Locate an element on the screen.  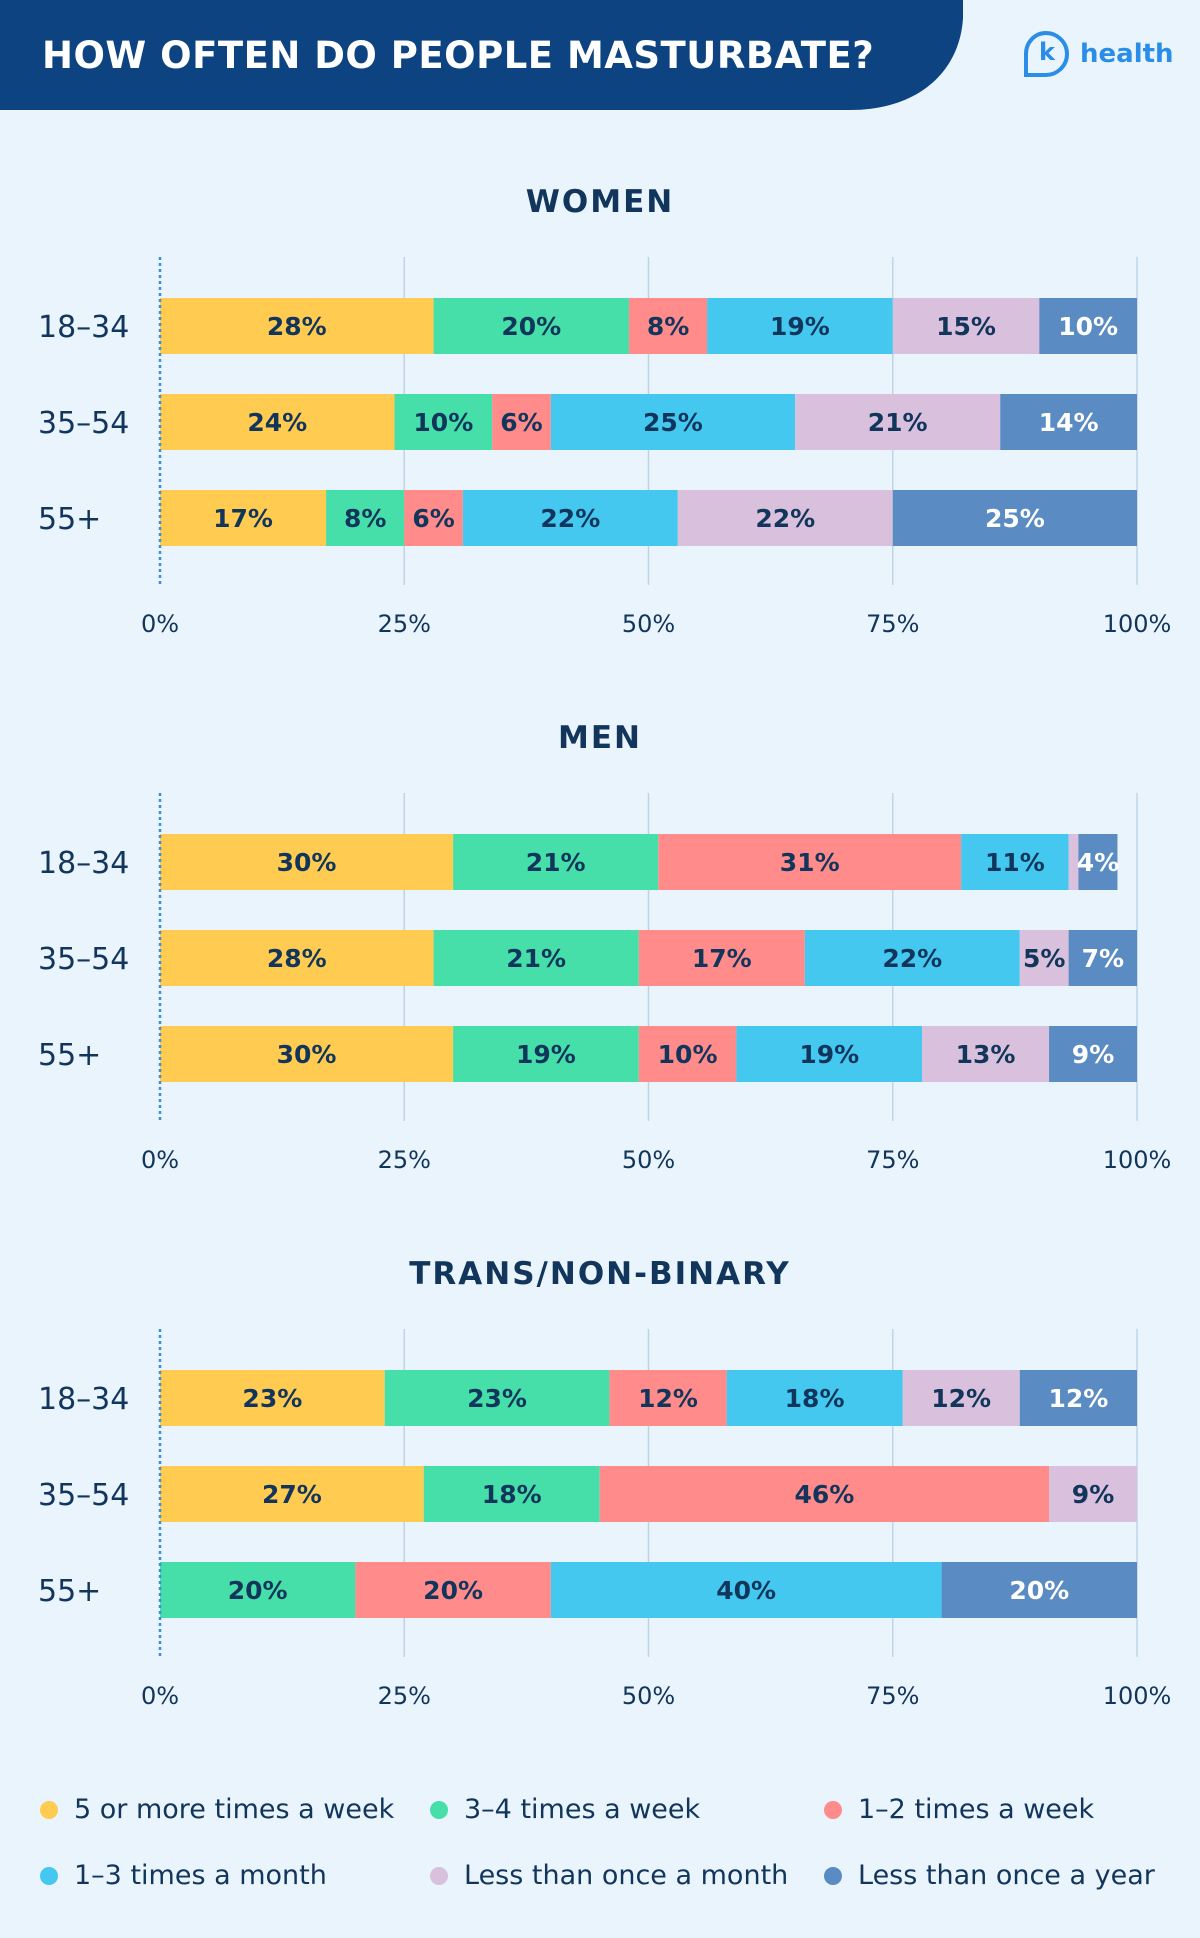
data-label: 6% is located at coordinates (433, 518).